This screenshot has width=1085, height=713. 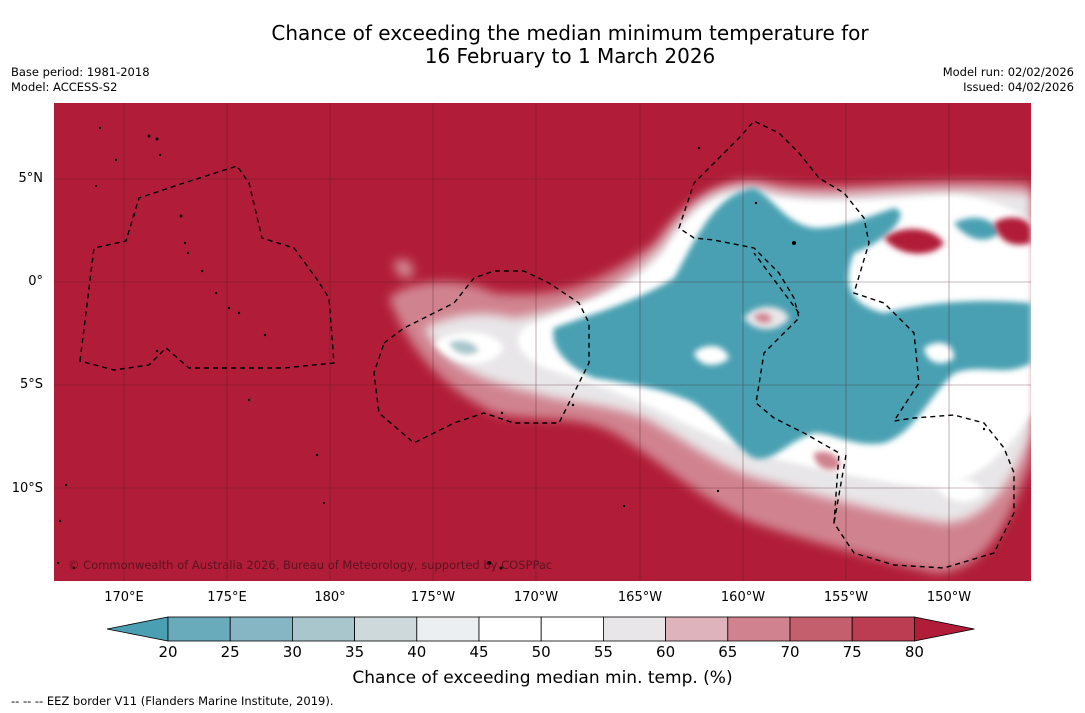 What do you see at coordinates (743, 597) in the screenshot?
I see `lon-label-160w: 160°W` at bounding box center [743, 597].